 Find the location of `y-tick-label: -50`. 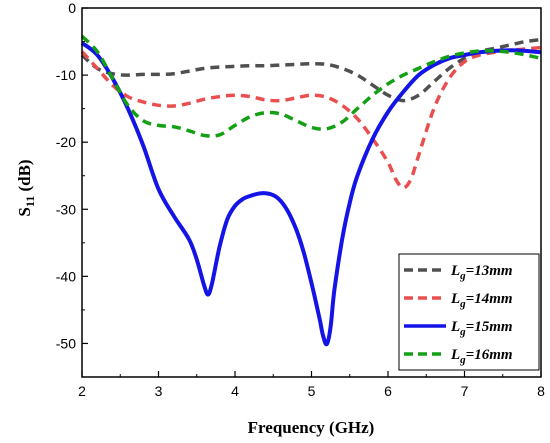

y-tick-label: -50 is located at coordinates (66, 343).